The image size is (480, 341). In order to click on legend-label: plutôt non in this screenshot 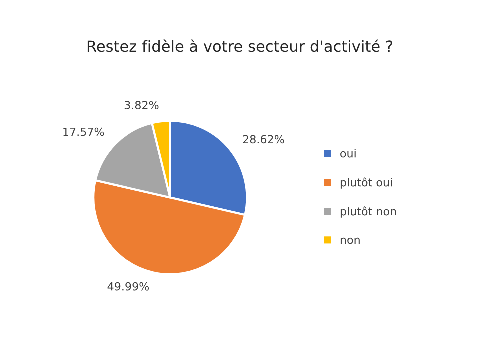, I will do `click(368, 212)`.